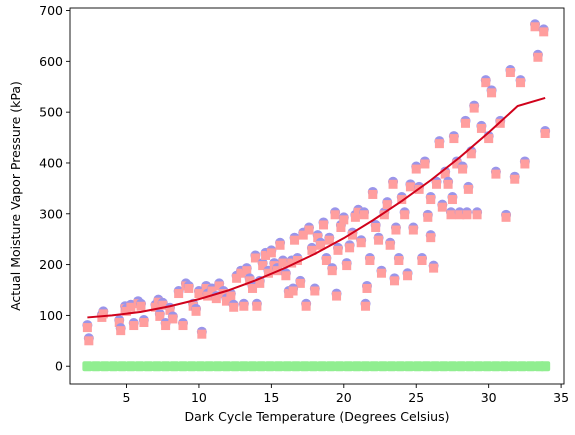  What do you see at coordinates (51, 315) in the screenshot?
I see `y-tick-label: 100` at bounding box center [51, 315].